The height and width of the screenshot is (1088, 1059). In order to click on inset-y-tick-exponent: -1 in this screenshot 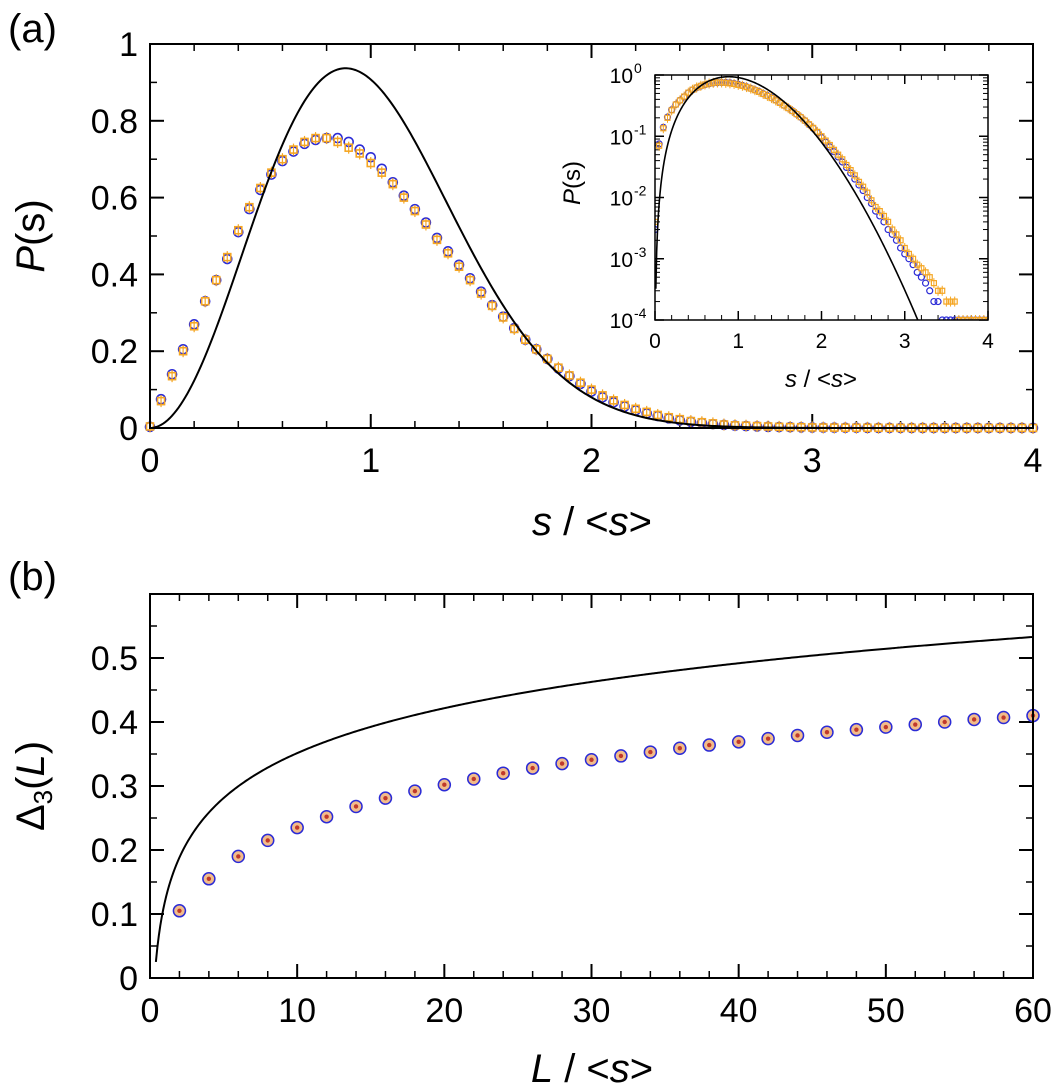, I will do `click(640, 129)`.